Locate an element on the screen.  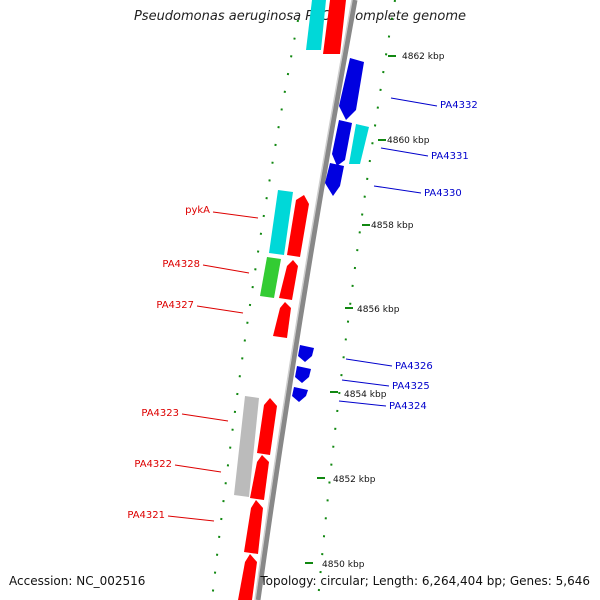
forward-gene-callouts: pykA PA4328 PA4327 PA4323 PA4322 PA4321 is located at coordinates (193, 363).